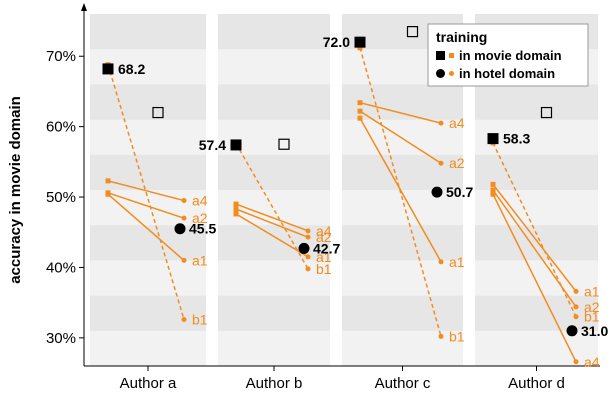 The height and width of the screenshot is (412, 610). Describe the element at coordinates (326, 248) in the screenshot. I see `hotel-avg-label: 42.7` at that location.